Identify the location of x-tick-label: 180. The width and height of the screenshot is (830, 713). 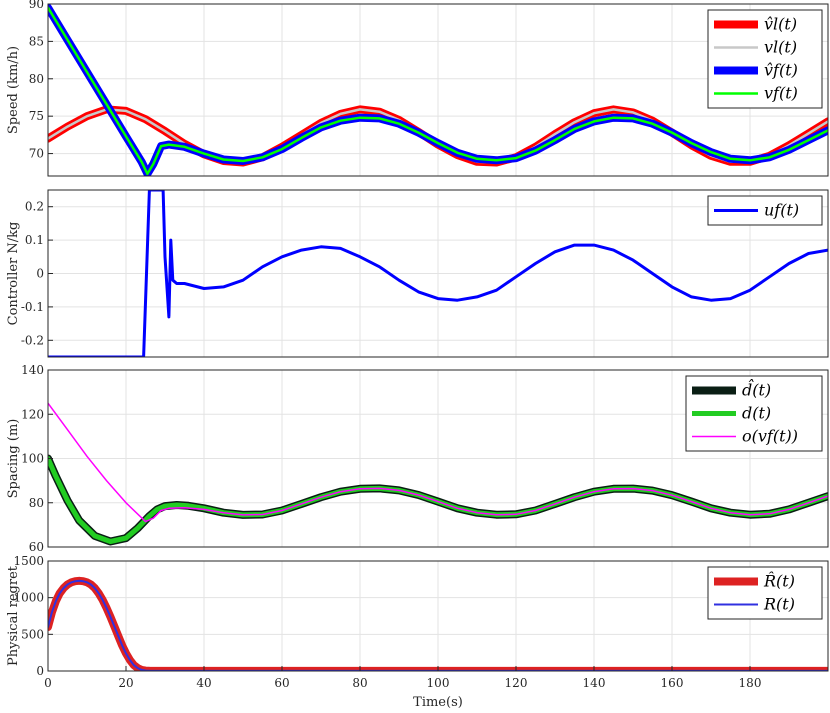
(750, 683).